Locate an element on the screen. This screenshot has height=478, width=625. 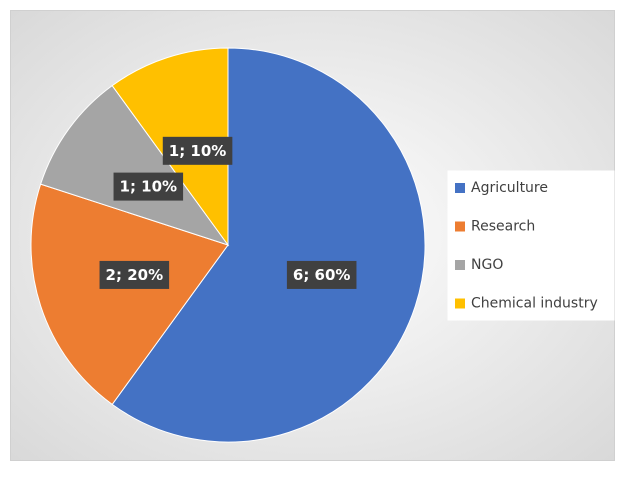
data-label: 6; 60% is located at coordinates (322, 275).